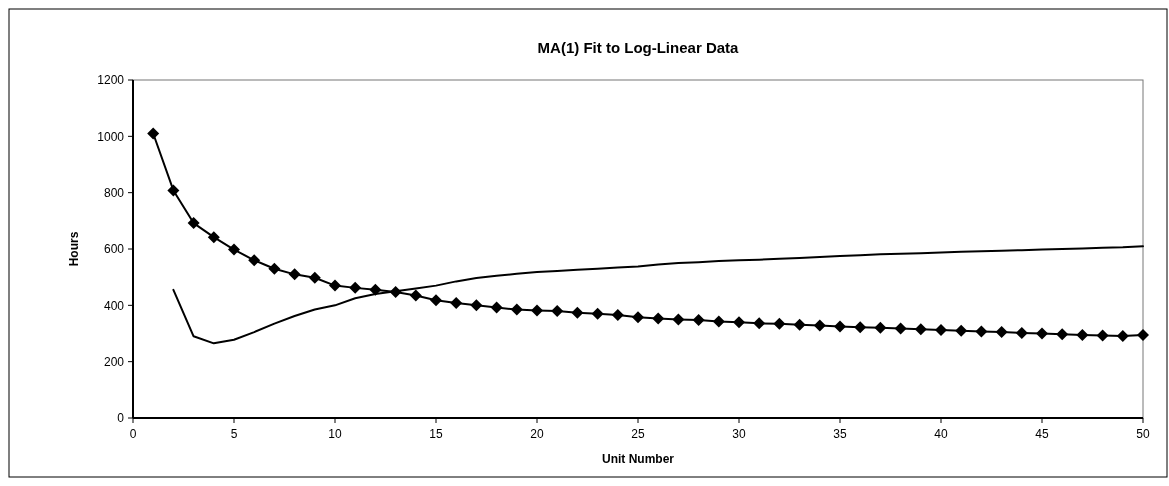 The width and height of the screenshot is (1169, 486). I want to click on y-tick-label: 0, so click(121, 418).